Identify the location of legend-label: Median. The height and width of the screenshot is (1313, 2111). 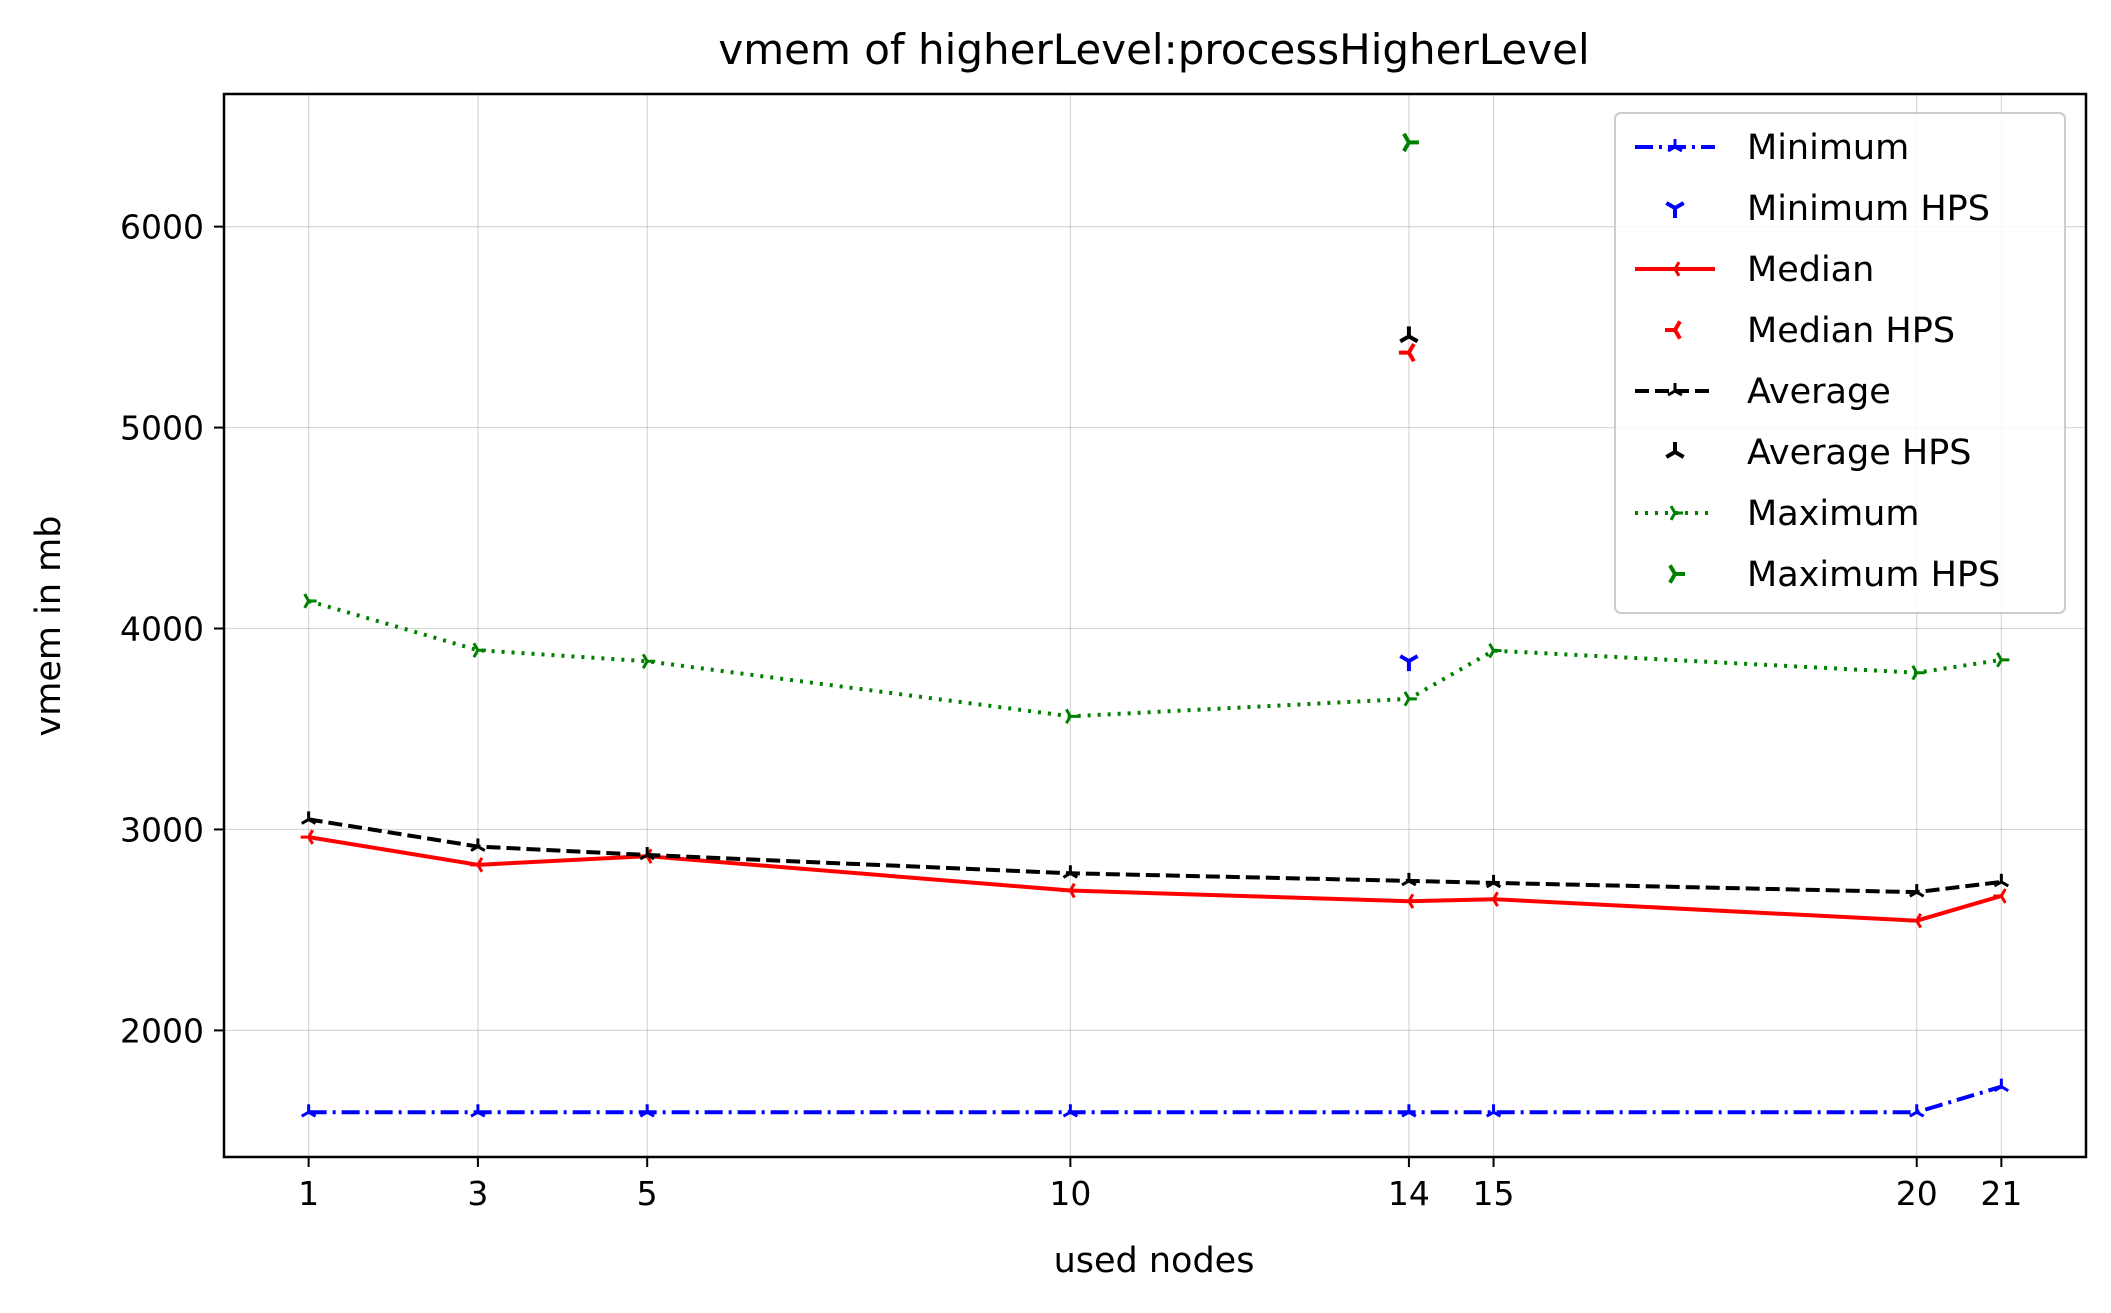
(1810, 270).